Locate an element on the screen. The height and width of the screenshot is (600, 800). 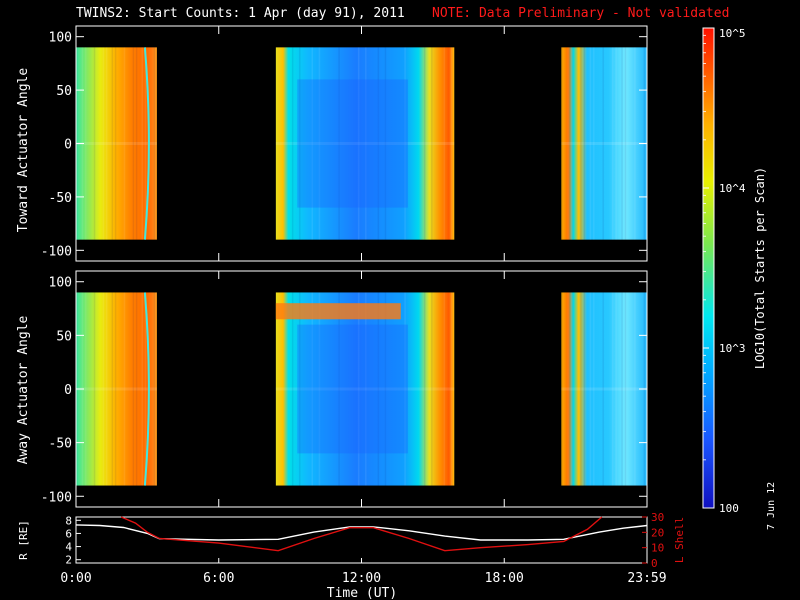
boundary-curve is located at coordinates (146, 389).